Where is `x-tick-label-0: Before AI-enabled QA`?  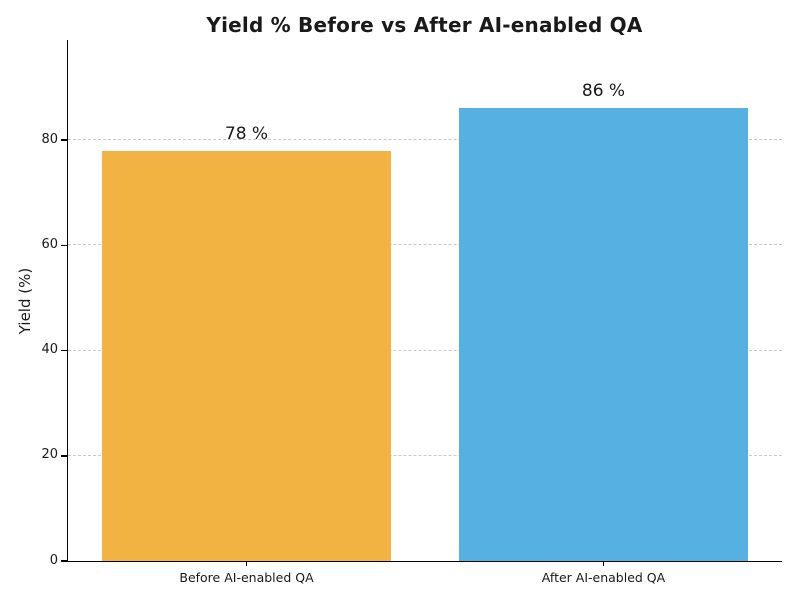 x-tick-label-0: Before AI-enabled QA is located at coordinates (246, 577).